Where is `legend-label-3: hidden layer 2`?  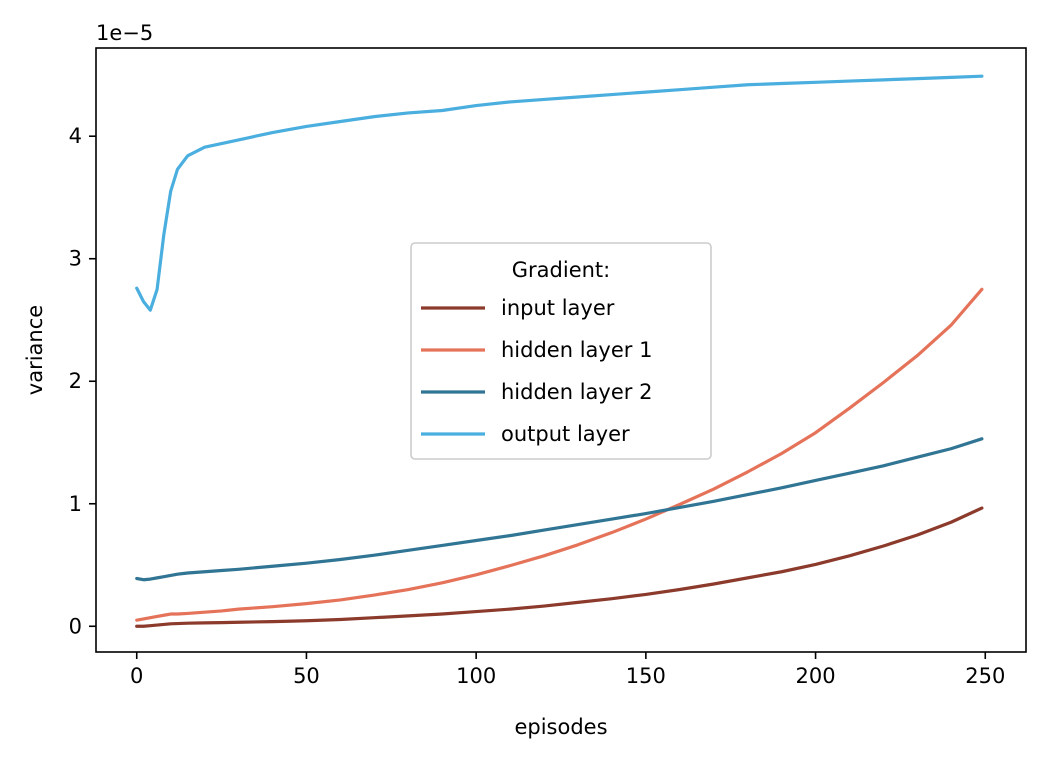
legend-label-3: hidden layer 2 is located at coordinates (576, 392).